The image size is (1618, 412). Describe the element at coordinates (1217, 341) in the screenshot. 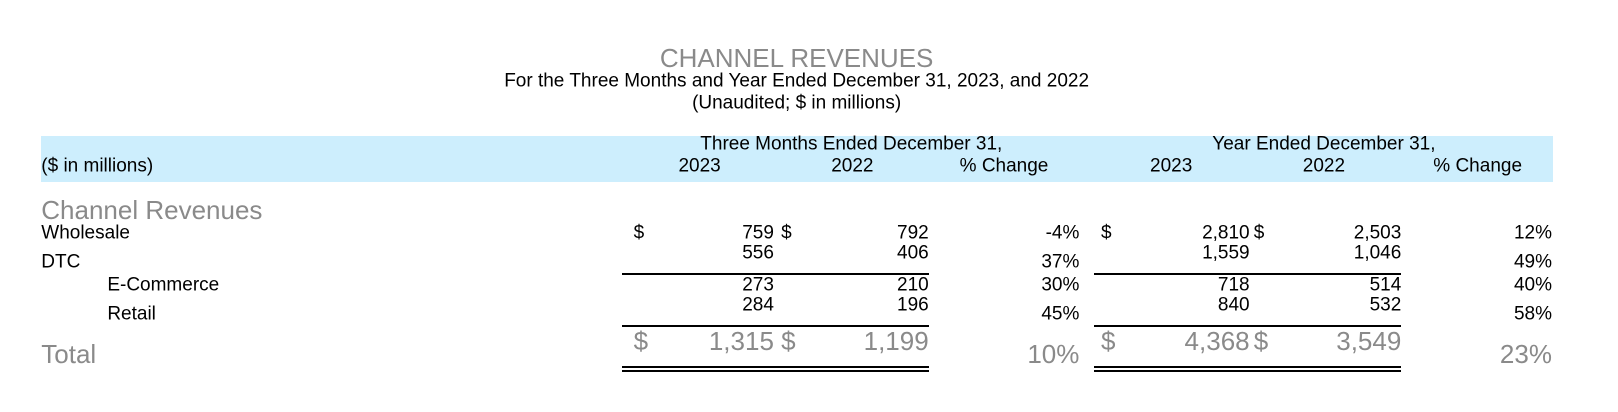

I see `amount: 4,368` at that location.